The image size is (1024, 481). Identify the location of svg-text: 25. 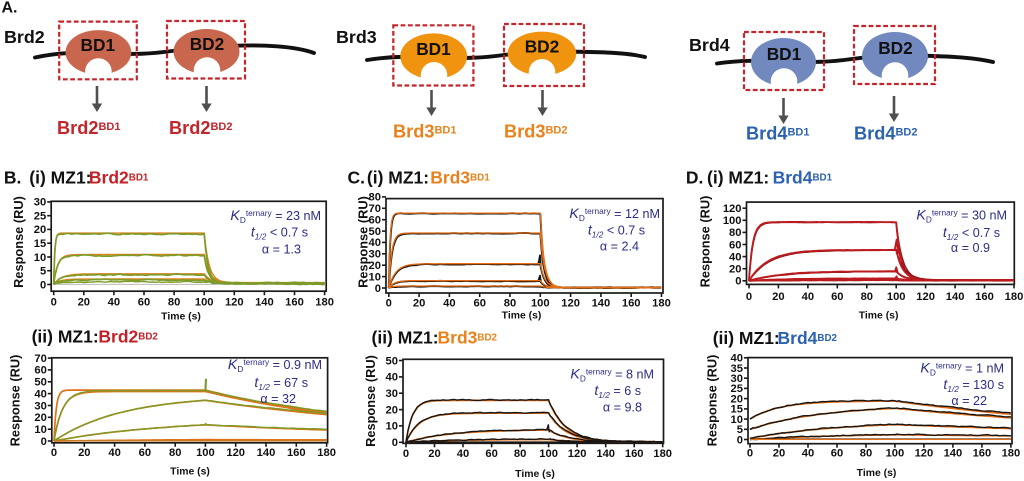
(40, 217).